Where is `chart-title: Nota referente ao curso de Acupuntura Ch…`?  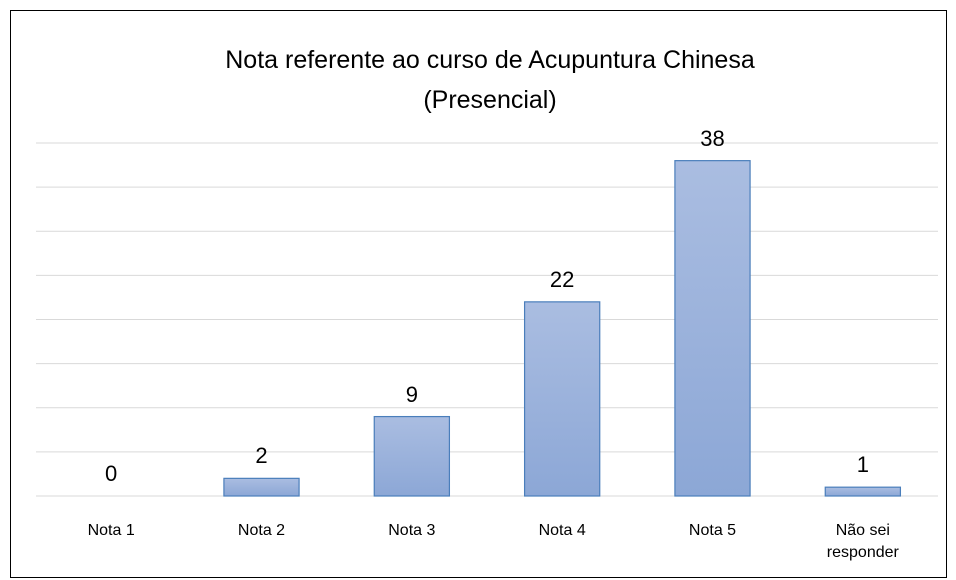 chart-title: Nota referente ao curso de Acupuntura Ch… is located at coordinates (490, 80).